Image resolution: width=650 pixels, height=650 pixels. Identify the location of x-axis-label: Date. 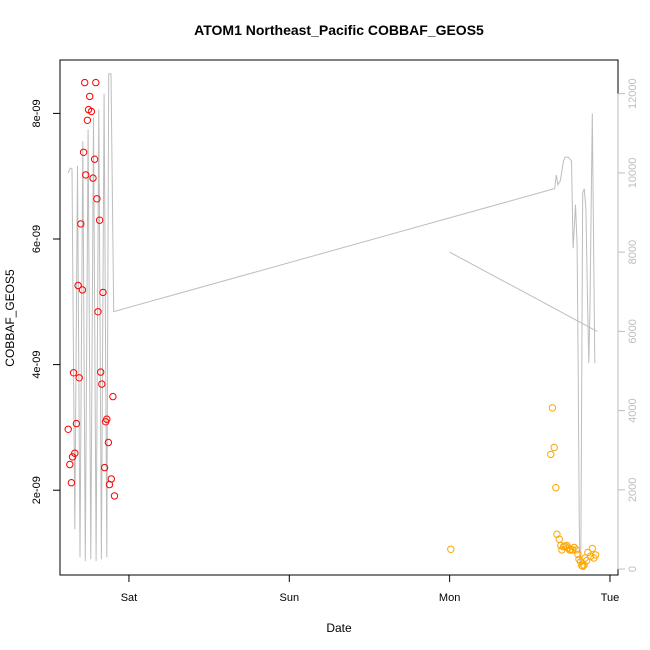
(339, 628).